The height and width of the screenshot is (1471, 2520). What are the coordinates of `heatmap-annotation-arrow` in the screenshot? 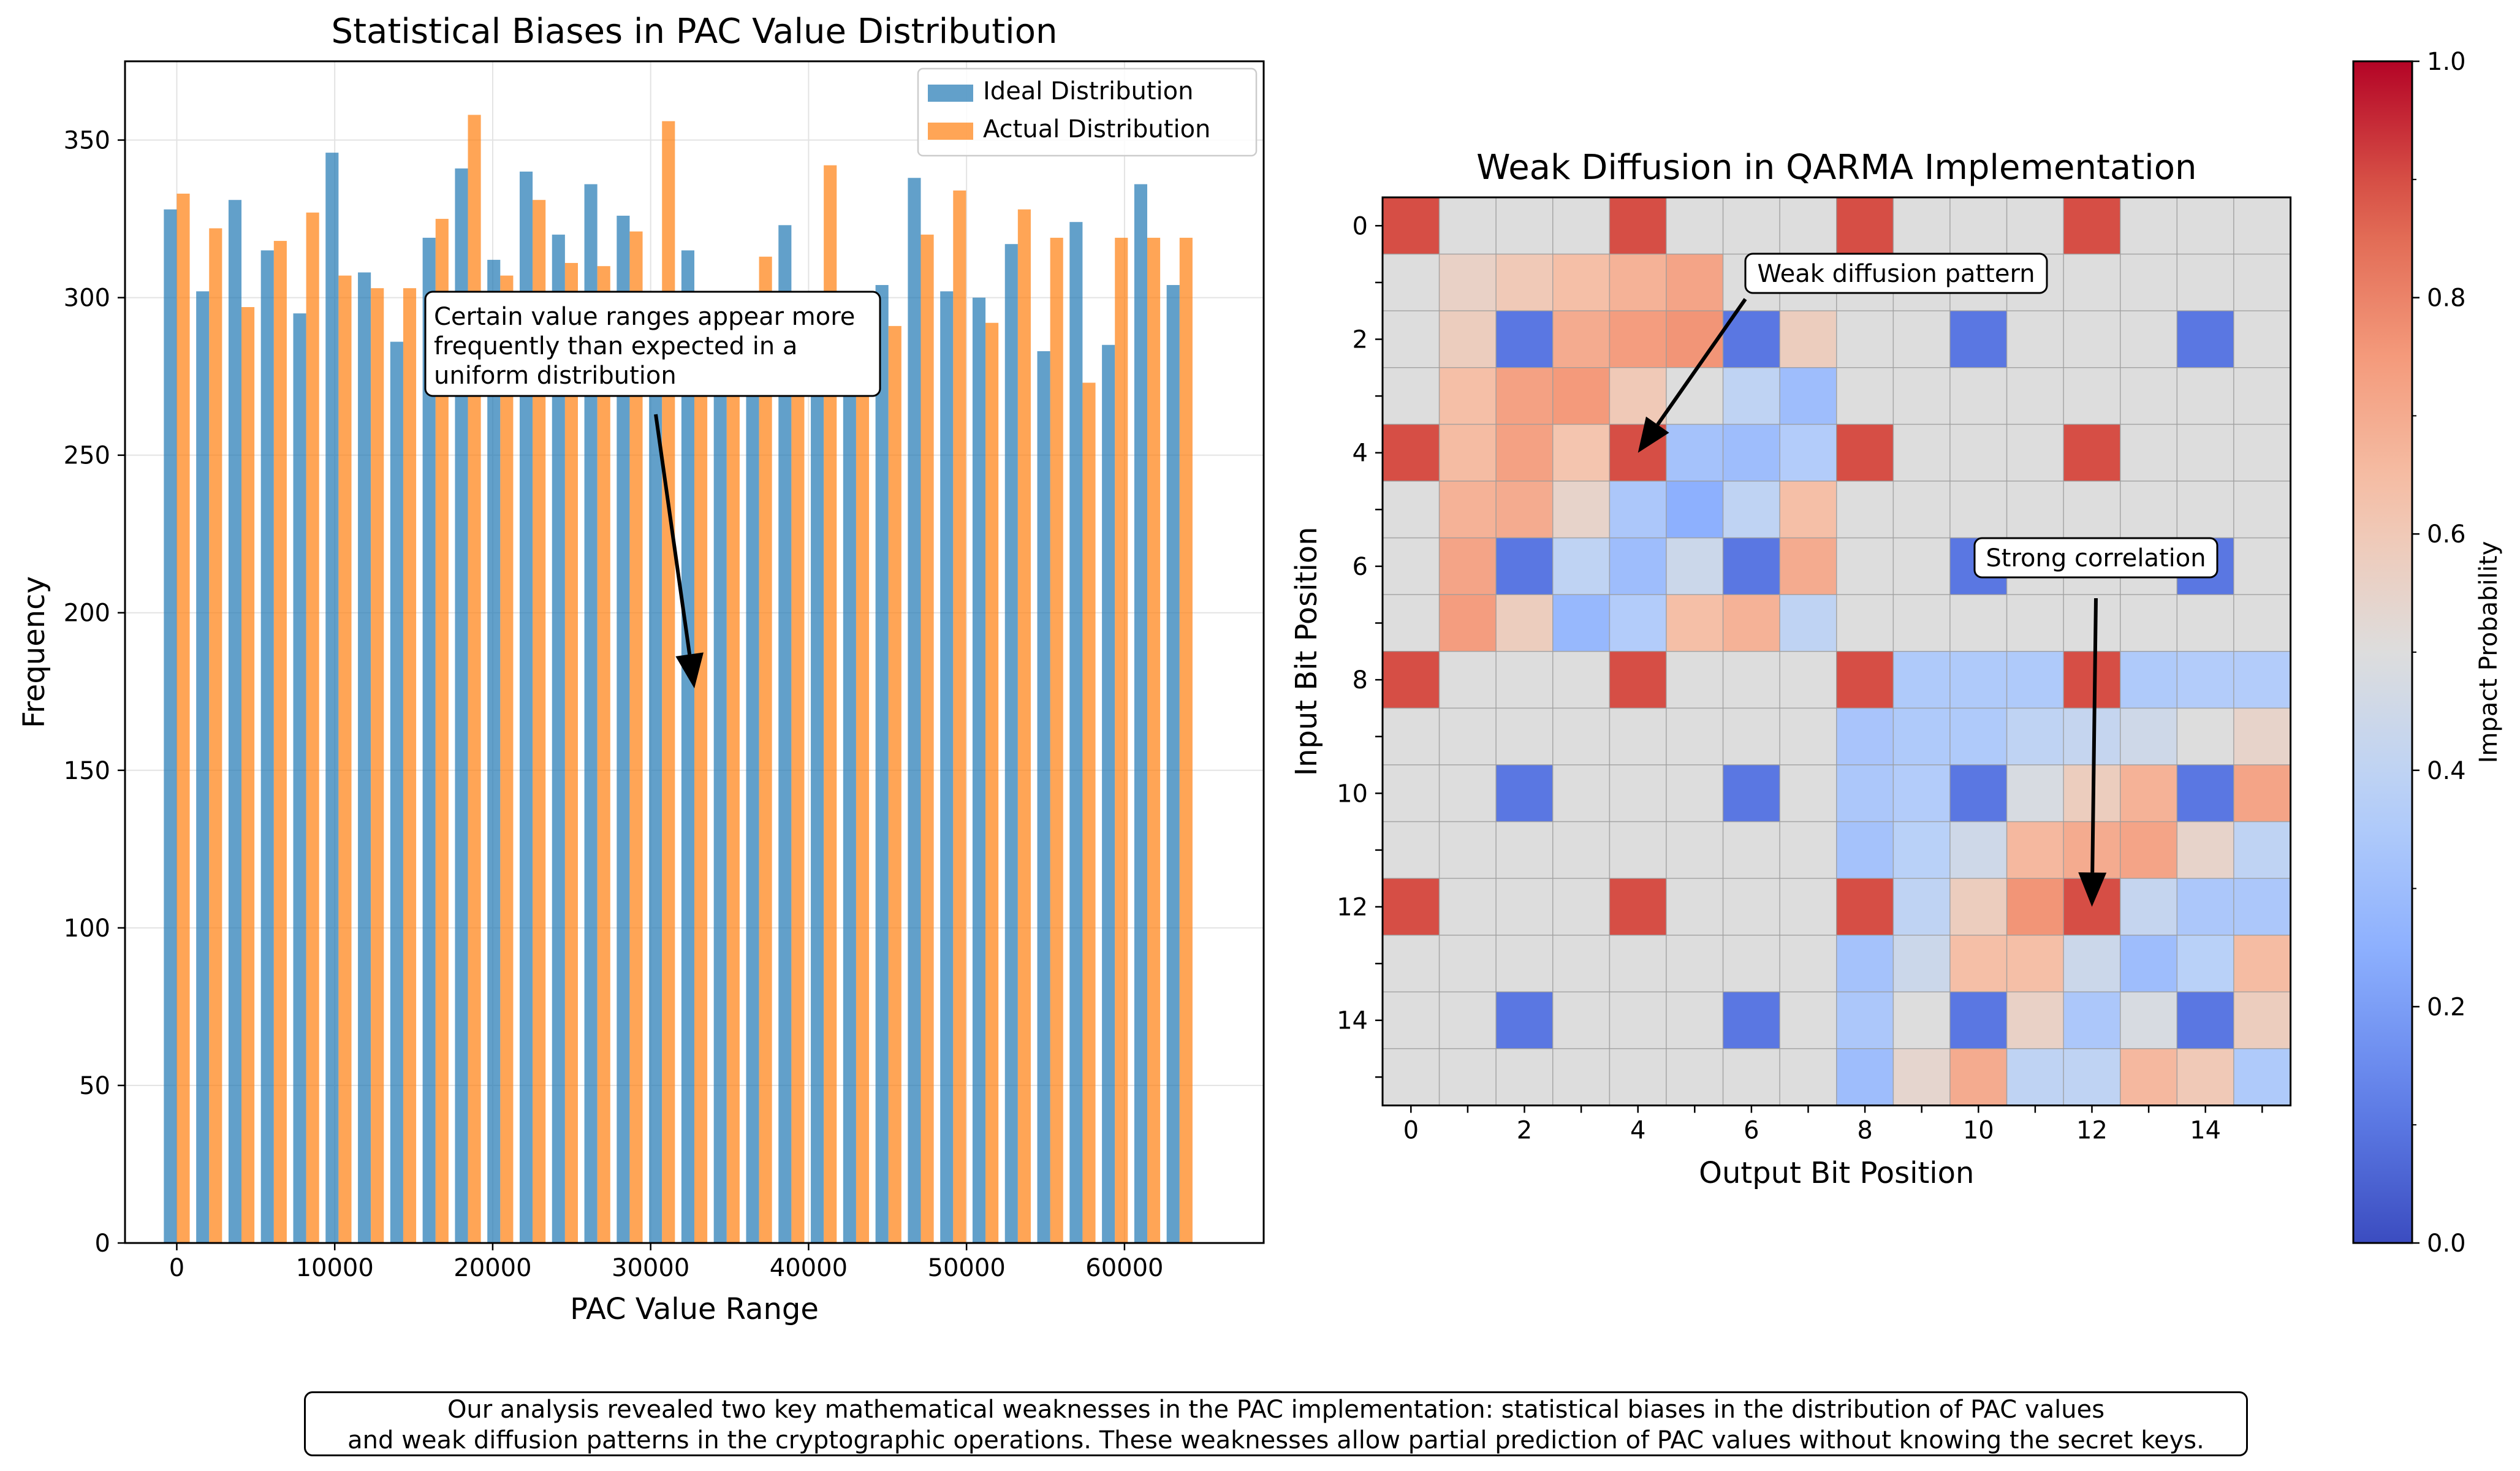 It's located at (2094, 735).